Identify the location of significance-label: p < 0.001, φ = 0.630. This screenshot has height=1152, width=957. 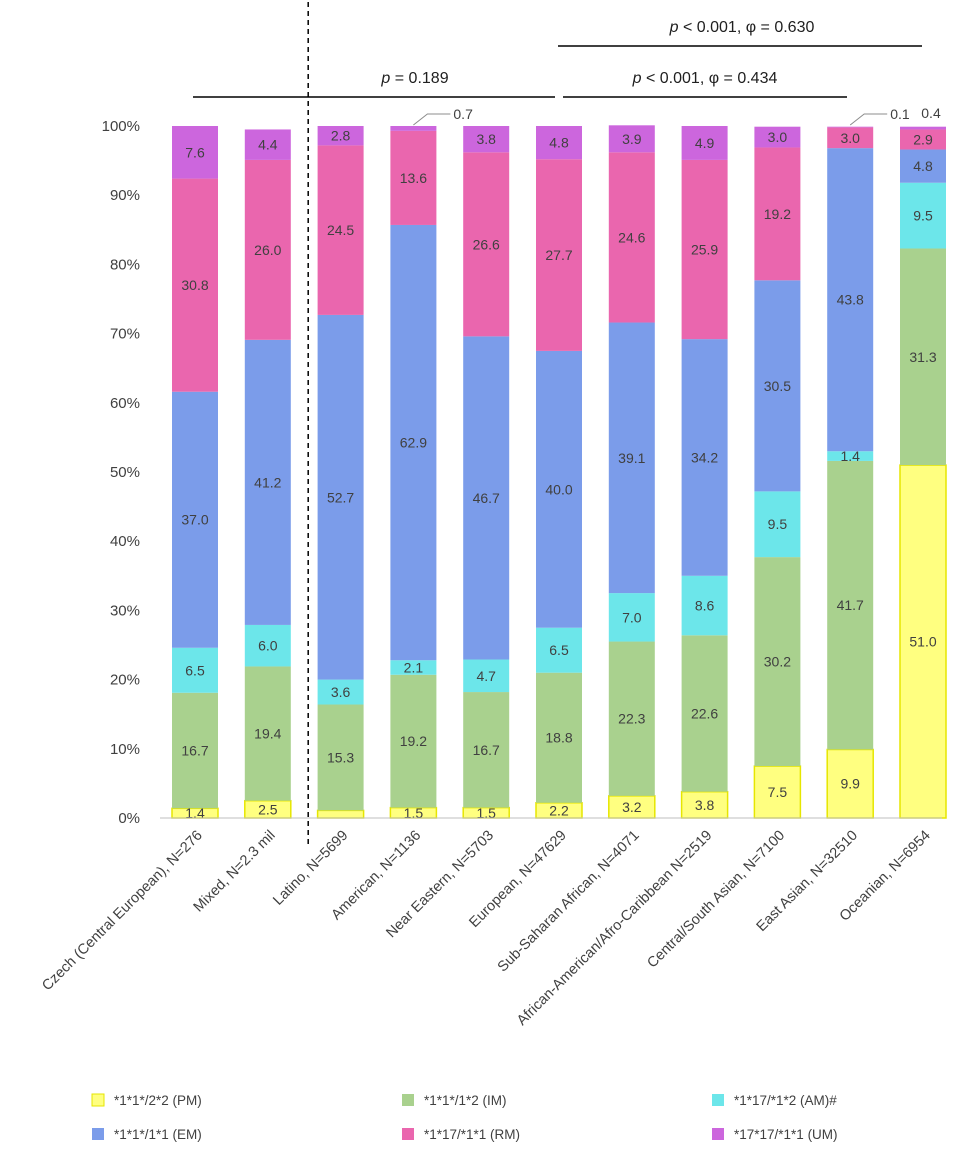
(742, 27).